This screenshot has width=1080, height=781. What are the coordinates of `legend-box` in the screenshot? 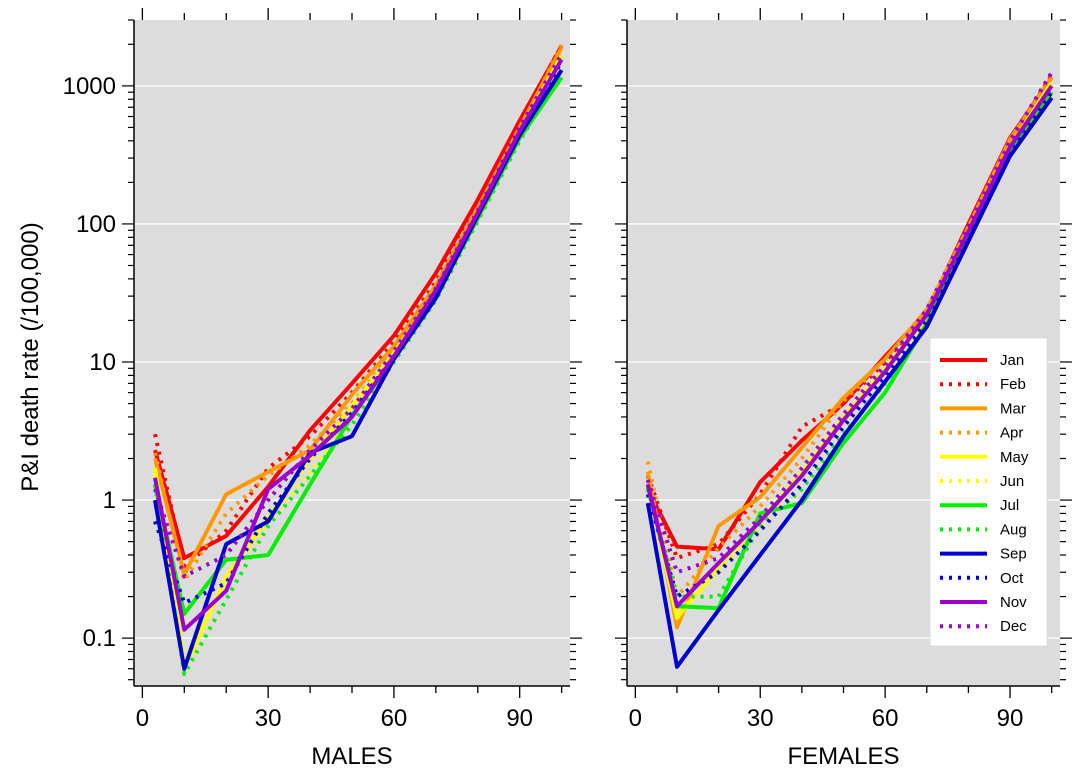 It's located at (988, 492).